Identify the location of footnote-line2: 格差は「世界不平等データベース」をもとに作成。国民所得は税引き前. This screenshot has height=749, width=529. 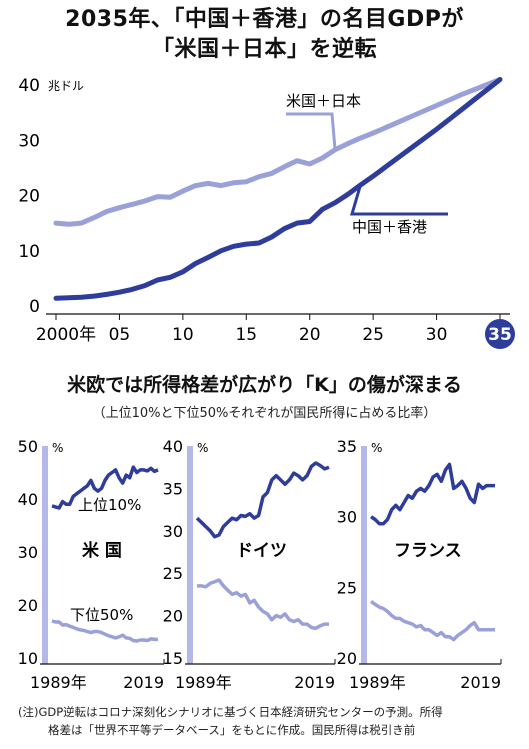
(232, 730).